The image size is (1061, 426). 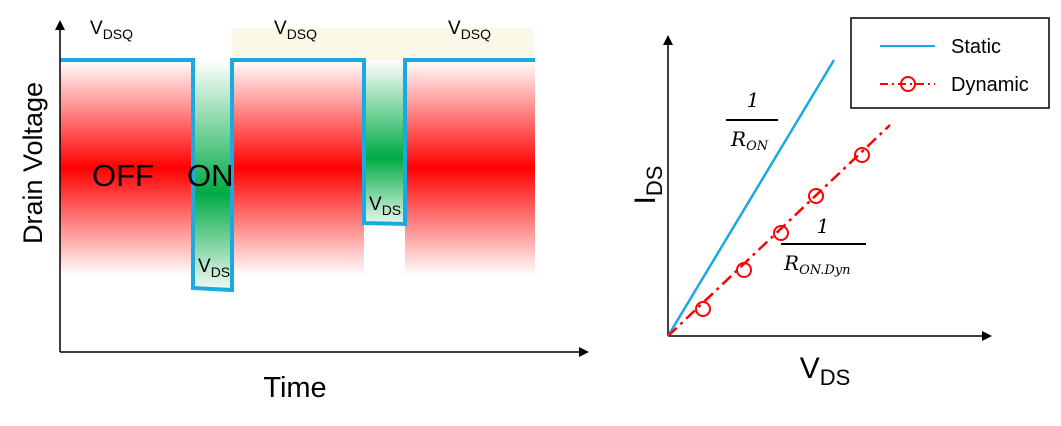 I want to click on waveform-y-label: Drain Voltage, so click(x=33, y=163).